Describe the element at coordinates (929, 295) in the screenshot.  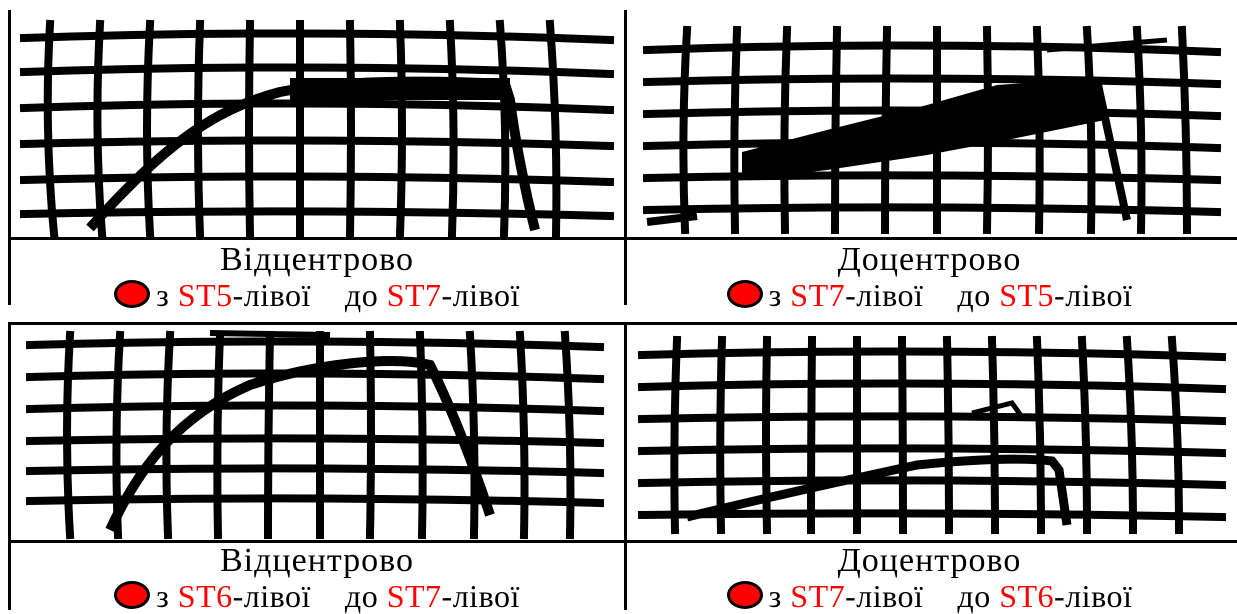
I see `panel-top-right-route: з ST7-лівої до ST5-лівої` at that location.